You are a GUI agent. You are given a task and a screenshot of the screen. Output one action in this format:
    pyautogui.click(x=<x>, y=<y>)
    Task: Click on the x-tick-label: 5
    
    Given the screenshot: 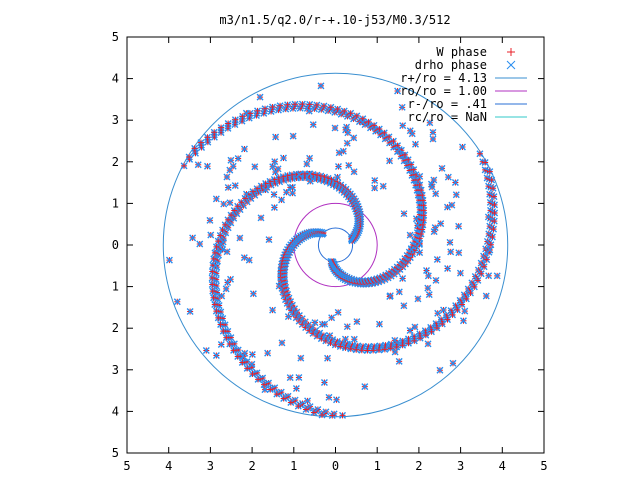 What is the action you would take?
    pyautogui.click(x=543, y=466)
    